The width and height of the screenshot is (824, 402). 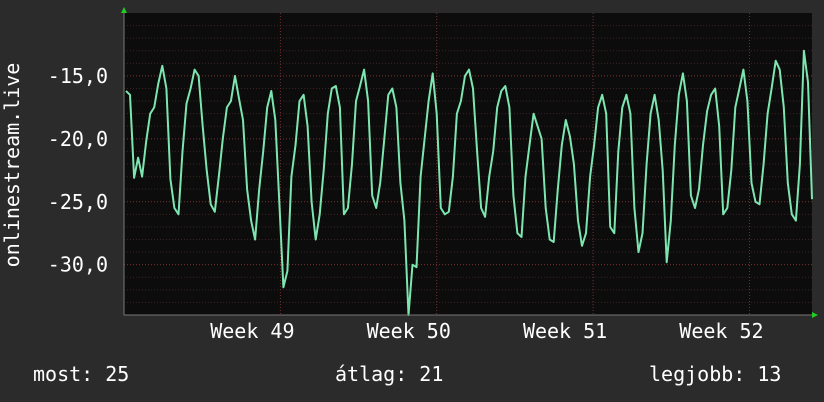 I want to click on y-tick-label: -25,0, so click(x=78, y=202).